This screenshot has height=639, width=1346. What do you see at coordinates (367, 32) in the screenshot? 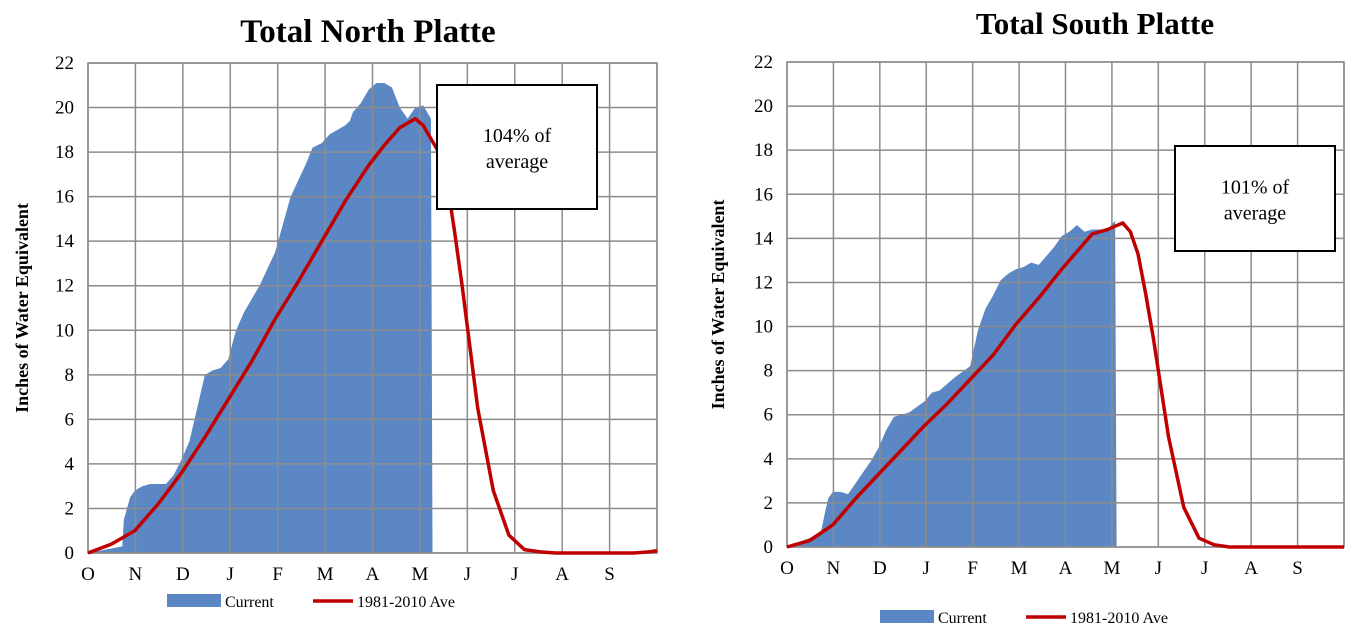
I see `chart-title: Total North Platte` at bounding box center [367, 32].